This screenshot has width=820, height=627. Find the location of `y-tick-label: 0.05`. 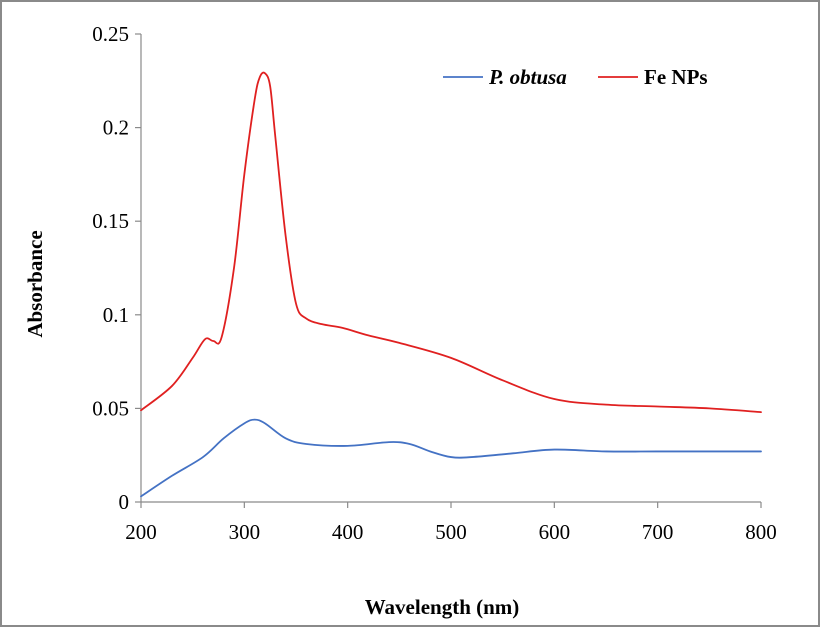

y-tick-label: 0.05 is located at coordinates (110, 408).